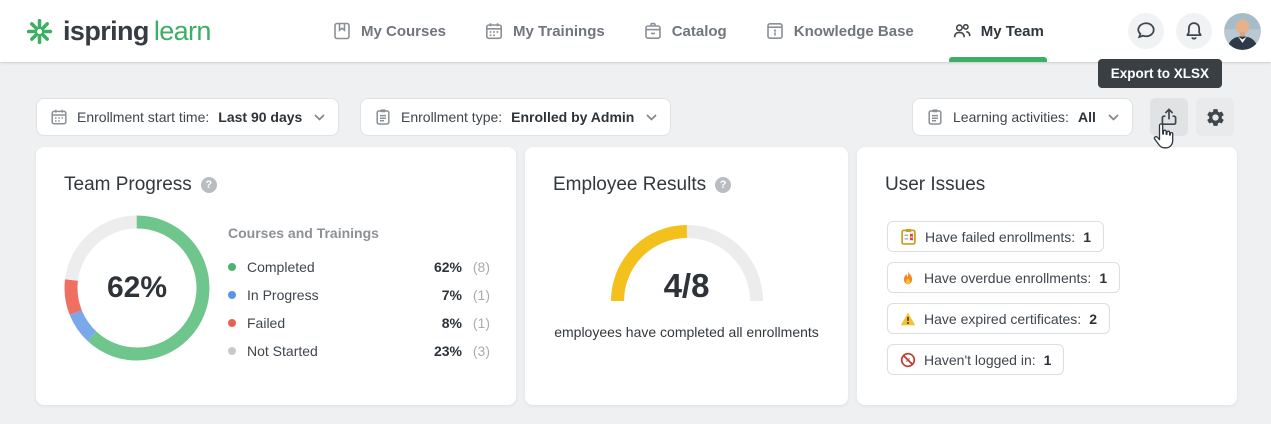  Describe the element at coordinates (143, 117) in the screenshot. I see `filter-label: Enrollment start time:` at that location.